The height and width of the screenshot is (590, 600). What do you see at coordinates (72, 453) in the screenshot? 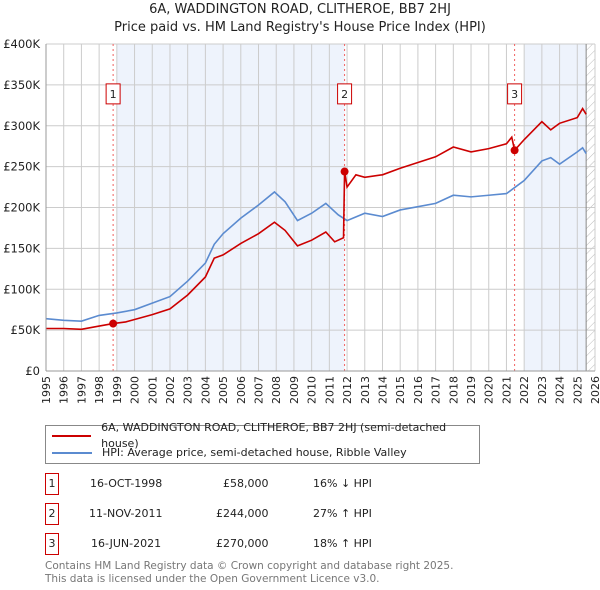
I see `legend-swatch-blue` at bounding box center [72, 453].